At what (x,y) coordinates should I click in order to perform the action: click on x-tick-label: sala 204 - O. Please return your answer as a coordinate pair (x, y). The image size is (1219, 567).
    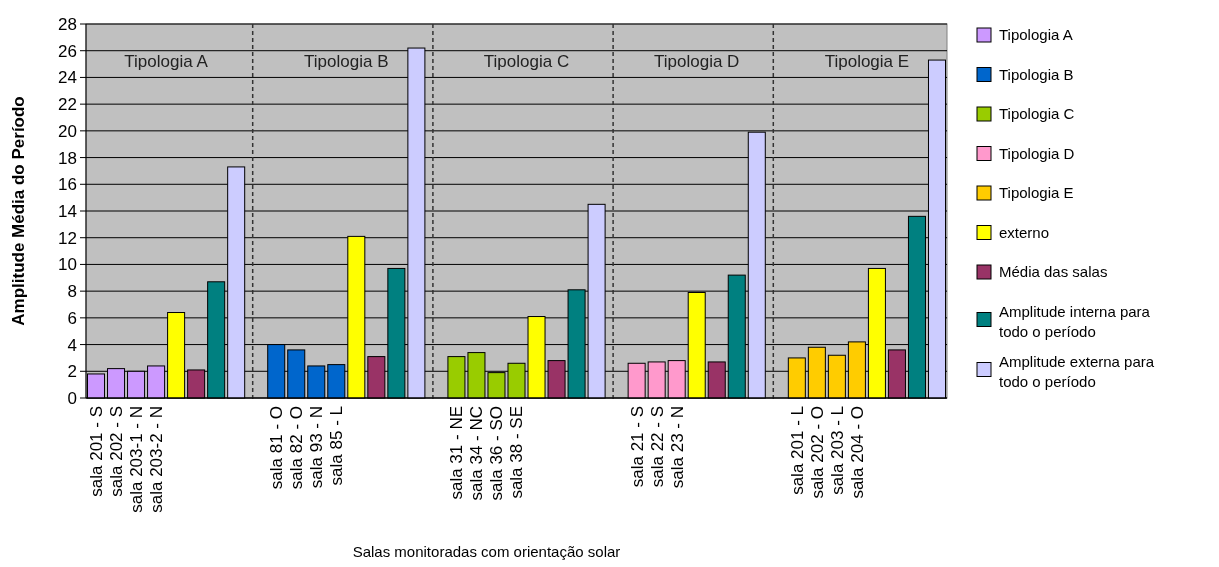
    Looking at the image, I should click on (857, 452).